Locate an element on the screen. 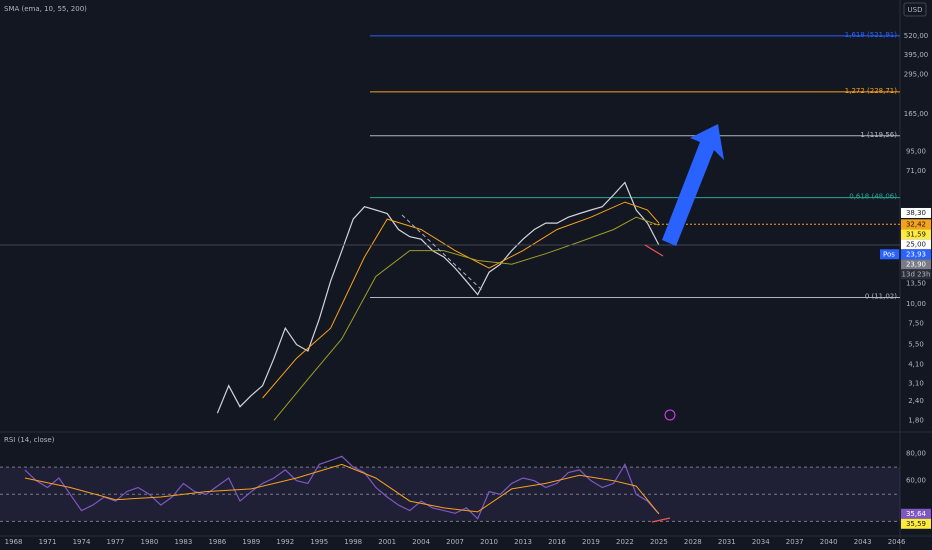  countdown: 13d 23h is located at coordinates (916, 274).